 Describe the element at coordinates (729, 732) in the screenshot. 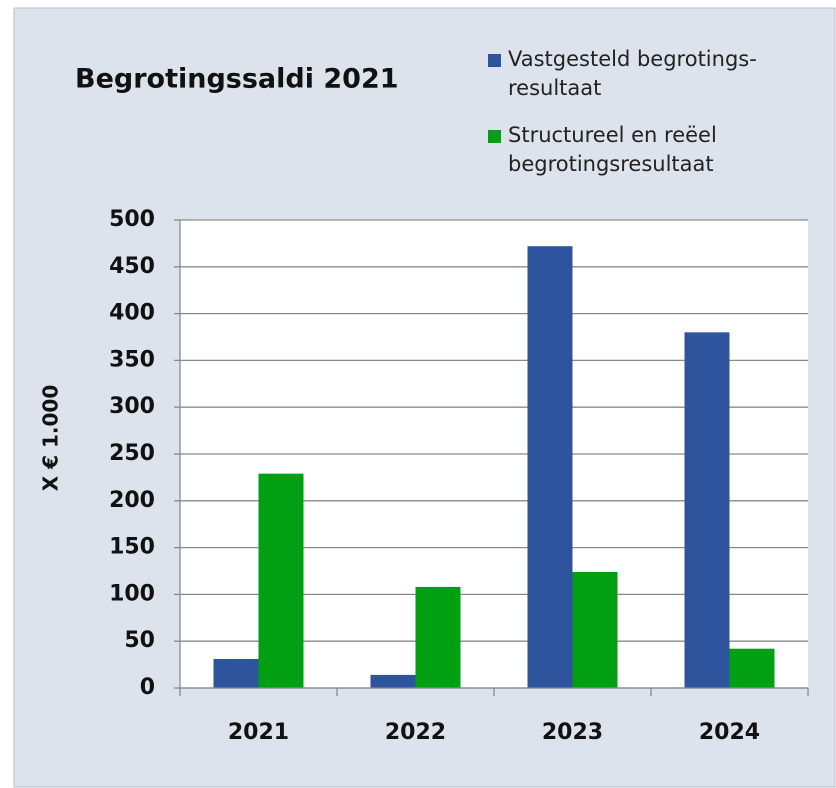

I see `x-tick-label: 2024` at that location.